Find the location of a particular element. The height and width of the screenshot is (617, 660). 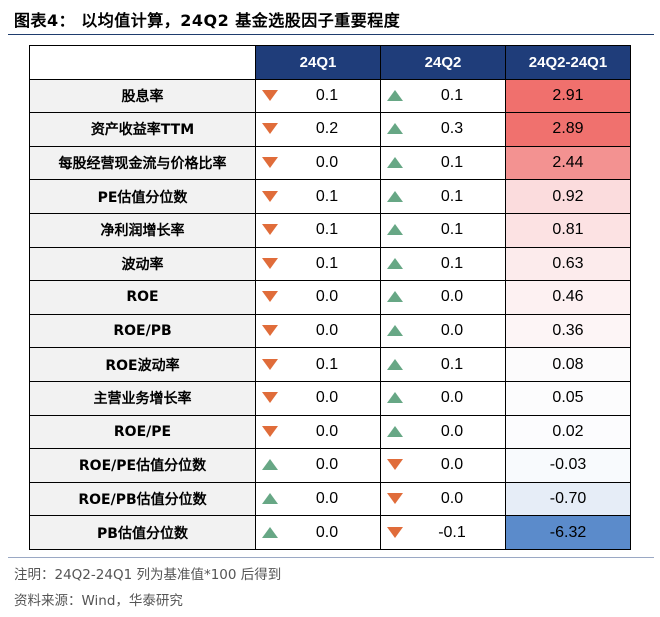

header-24q1: 24Q1 is located at coordinates (318, 62).